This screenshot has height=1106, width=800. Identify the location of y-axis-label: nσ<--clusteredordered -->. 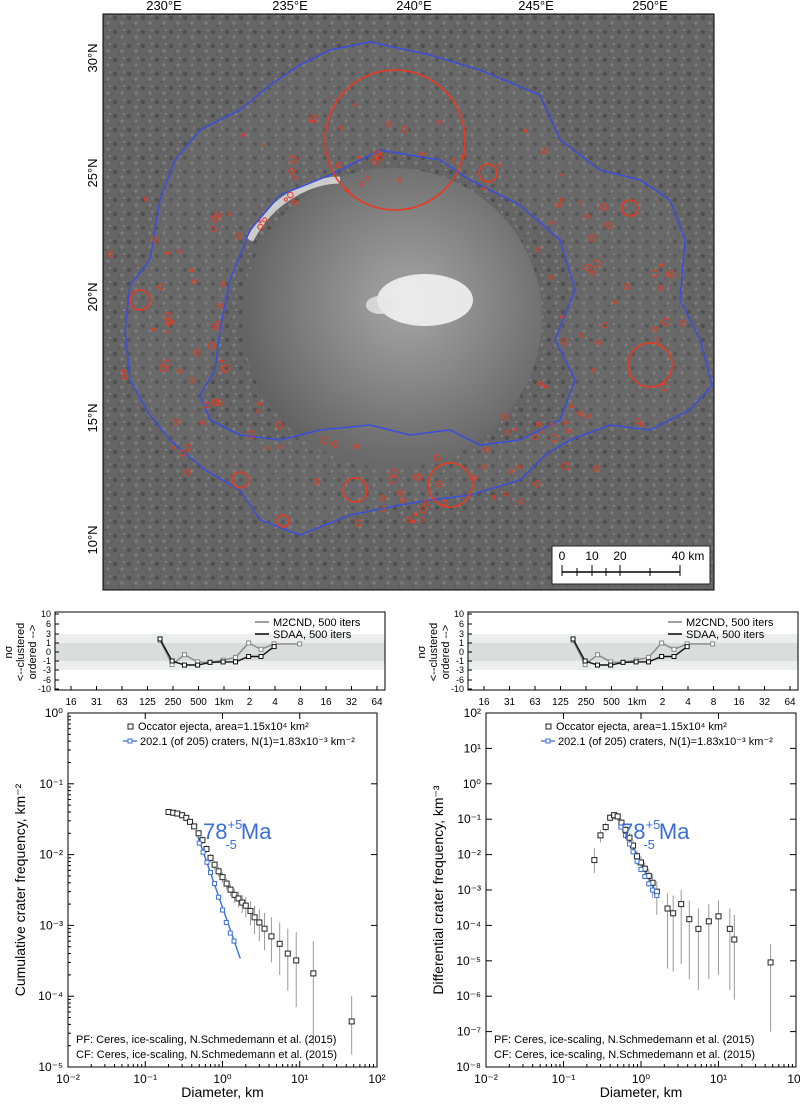
(434, 652).